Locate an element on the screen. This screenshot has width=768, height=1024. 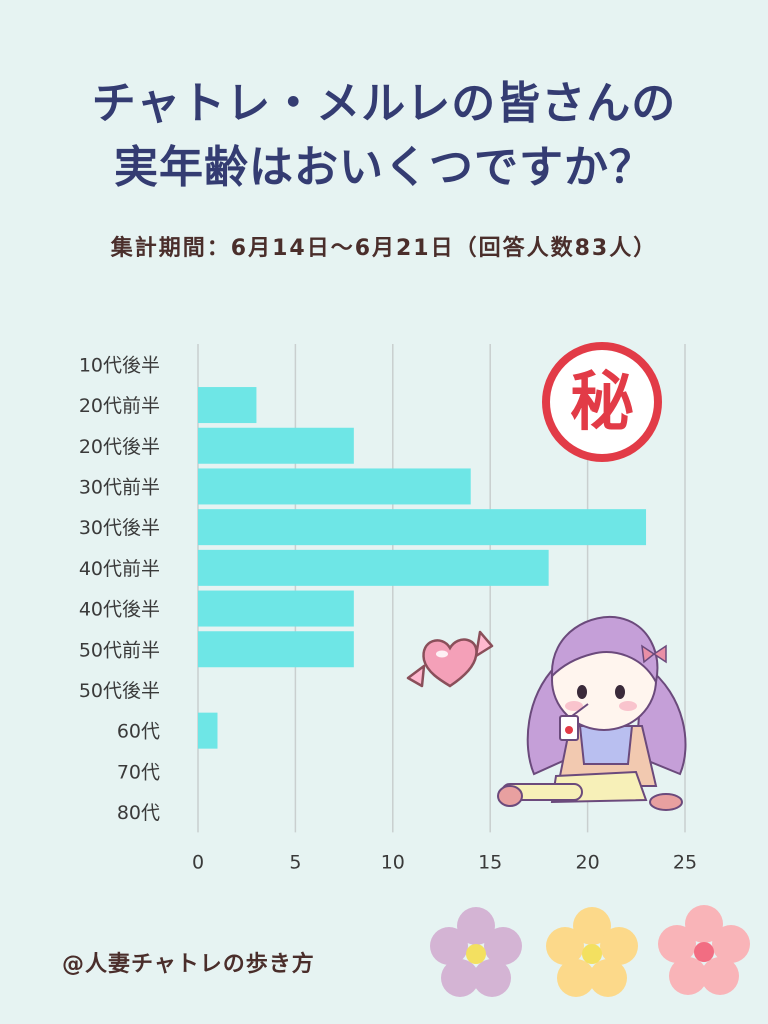
title-line-2: 実年齢はおいくつですか？ is located at coordinates (384, 167).